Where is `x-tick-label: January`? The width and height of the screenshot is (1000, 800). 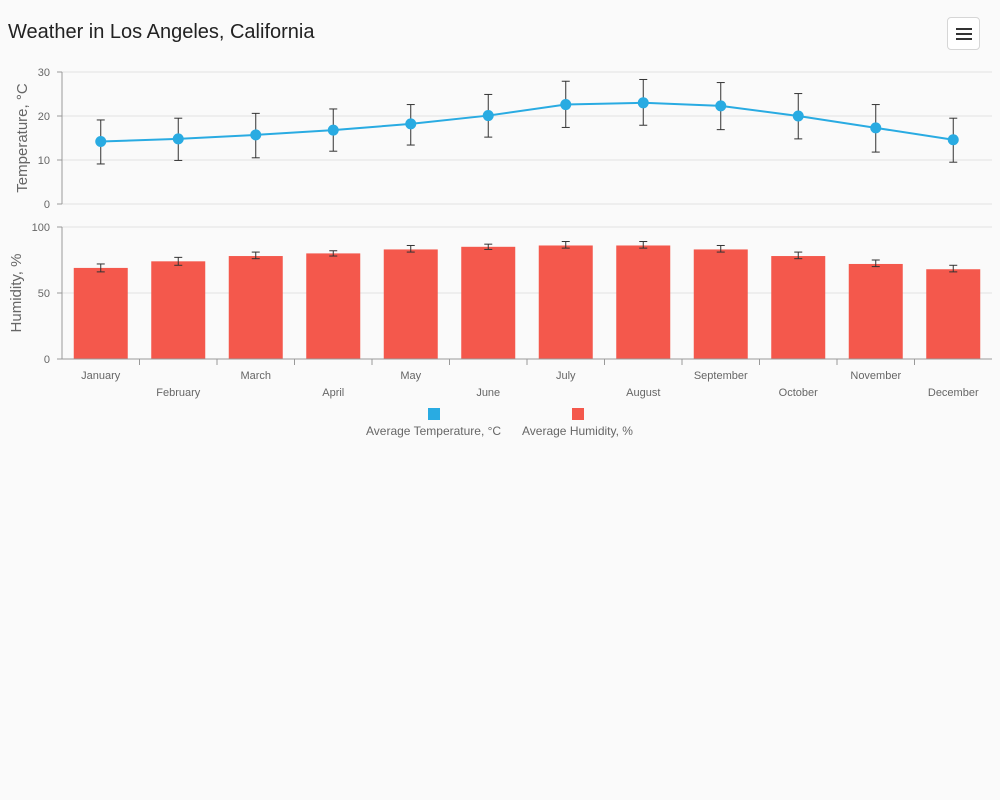 x-tick-label: January is located at coordinates (101, 376).